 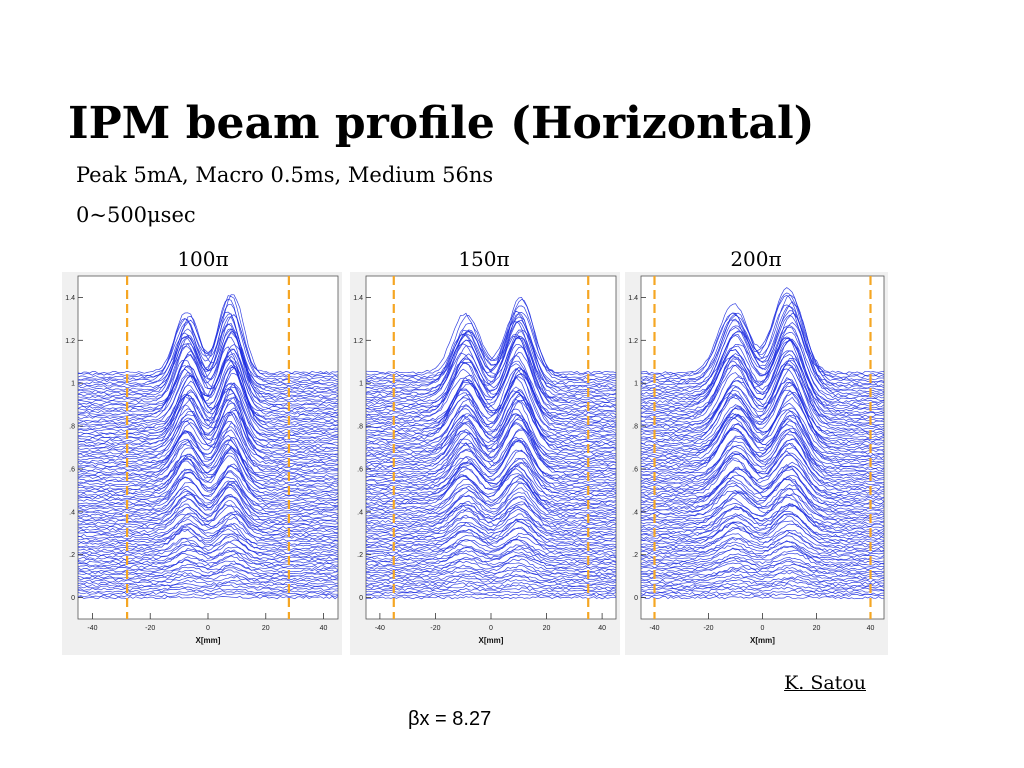 What do you see at coordinates (825, 683) in the screenshot?
I see `author-credit: K. Satou` at bounding box center [825, 683].